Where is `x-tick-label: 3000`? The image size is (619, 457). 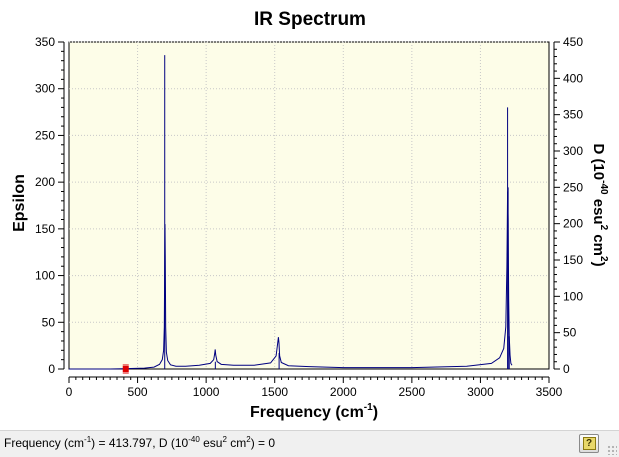 x-tick-label: 3000 is located at coordinates (480, 392).